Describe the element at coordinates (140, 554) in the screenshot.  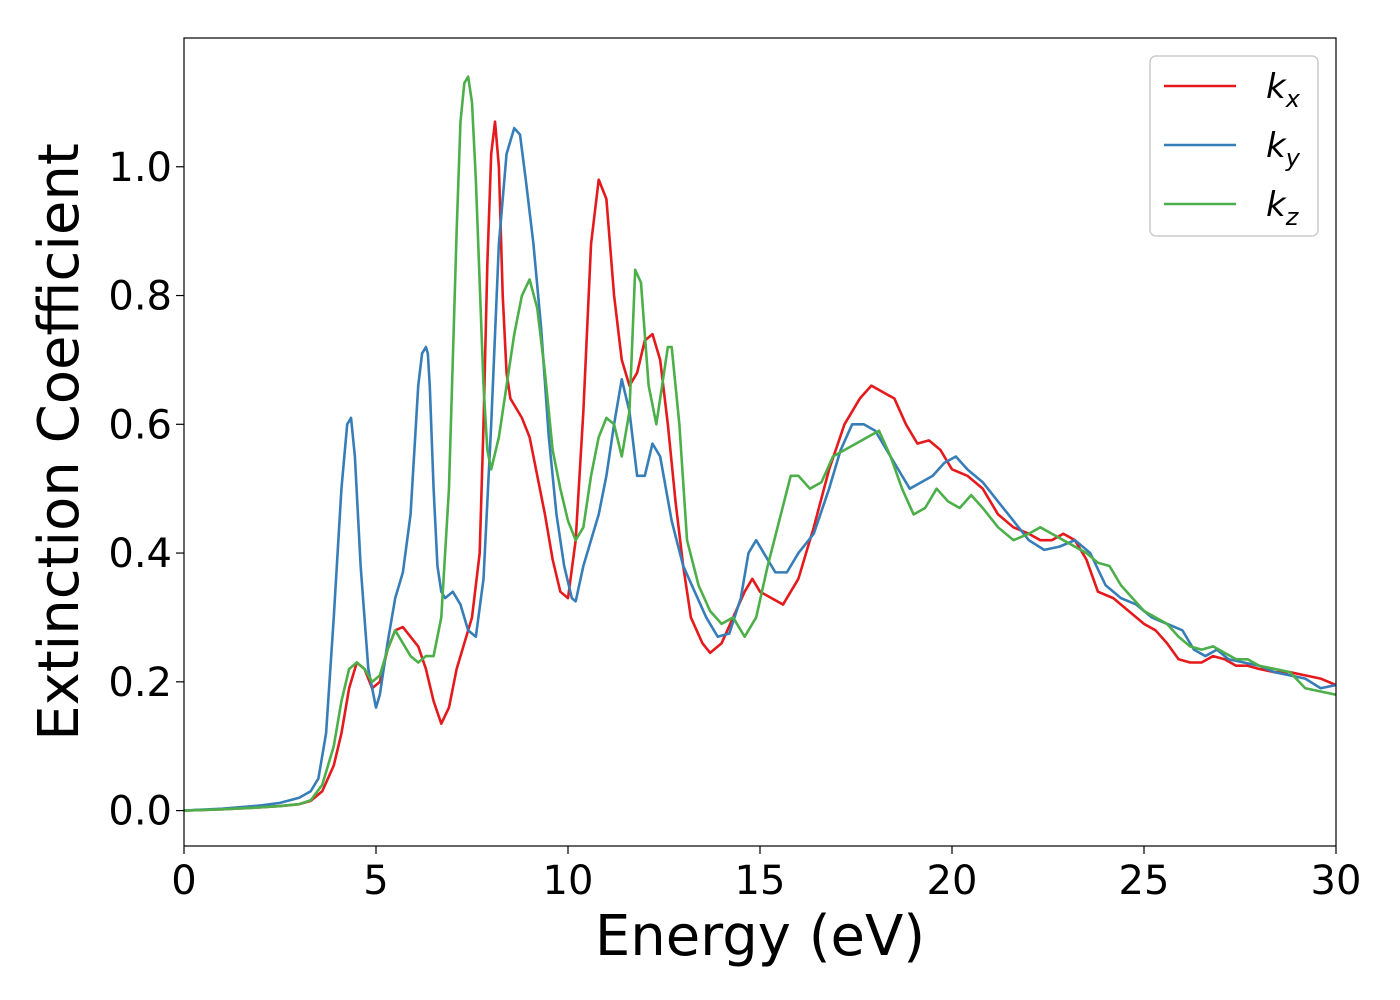
I see `y-tick-label: 0.4` at that location.